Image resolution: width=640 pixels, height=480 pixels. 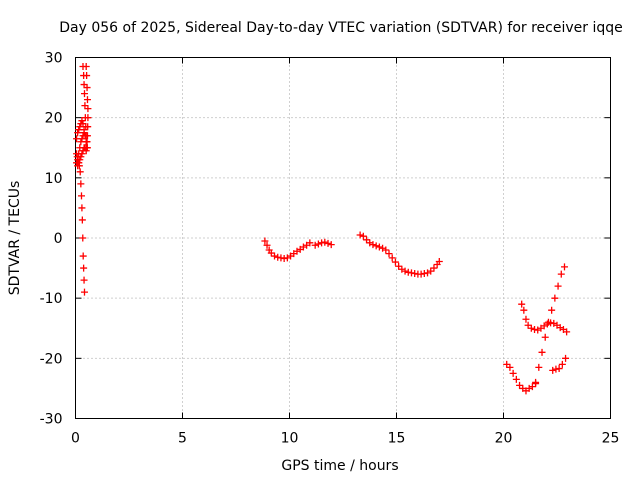 What do you see at coordinates (54, 59) in the screenshot?
I see `y-tick-label: 30` at bounding box center [54, 59].